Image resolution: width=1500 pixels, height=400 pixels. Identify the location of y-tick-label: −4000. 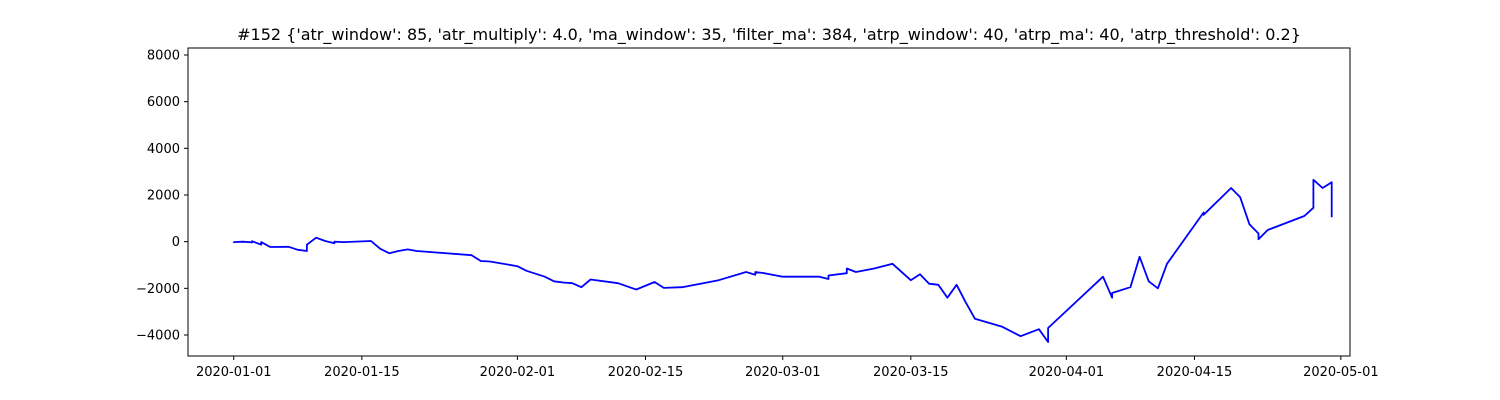
(158, 336).